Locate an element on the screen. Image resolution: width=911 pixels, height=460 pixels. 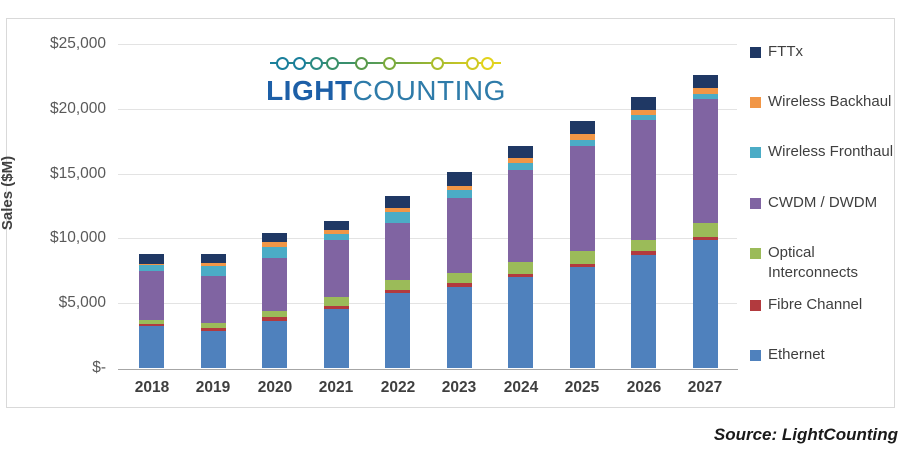
bar-segment-2021-wireless-fronthaul is located at coordinates (336, 237).